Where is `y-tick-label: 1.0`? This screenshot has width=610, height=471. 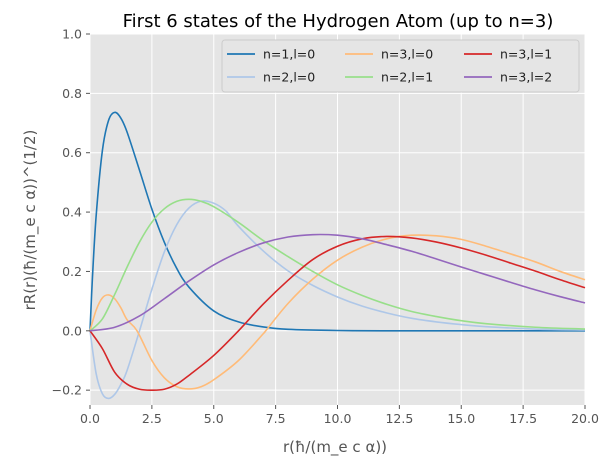
y-tick-label: 1.0 is located at coordinates (72, 34).